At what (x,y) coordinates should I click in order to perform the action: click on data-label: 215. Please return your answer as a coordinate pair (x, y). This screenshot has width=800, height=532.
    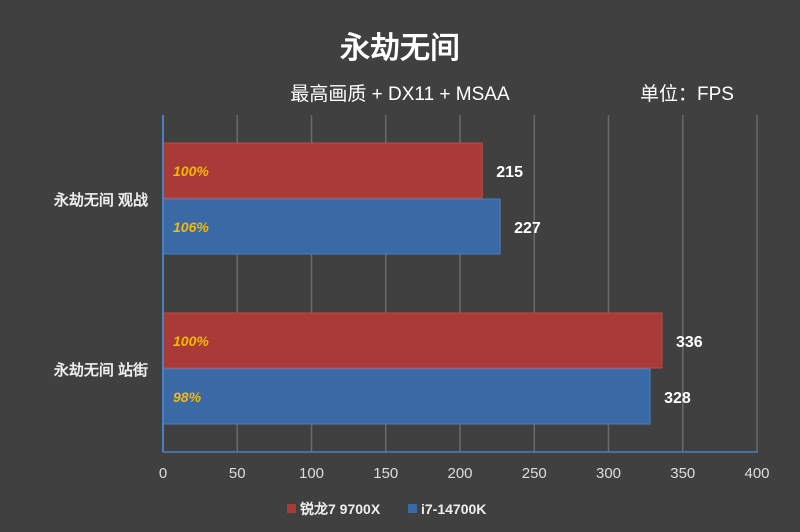
    Looking at the image, I should click on (509, 172).